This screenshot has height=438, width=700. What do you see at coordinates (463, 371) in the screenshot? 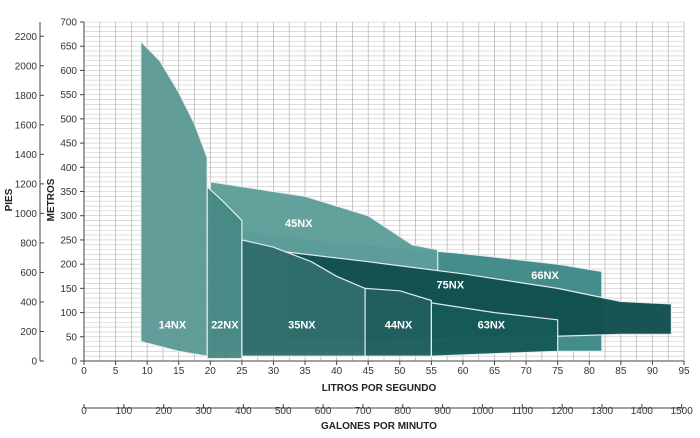
I see `x-tick-label: 60` at bounding box center [463, 371].